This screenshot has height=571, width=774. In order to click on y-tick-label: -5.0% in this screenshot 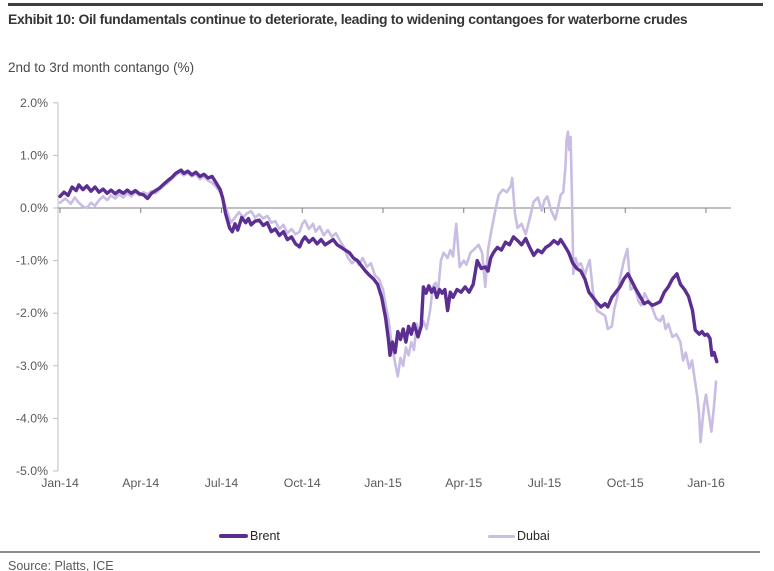, I will do `click(32, 471)`.